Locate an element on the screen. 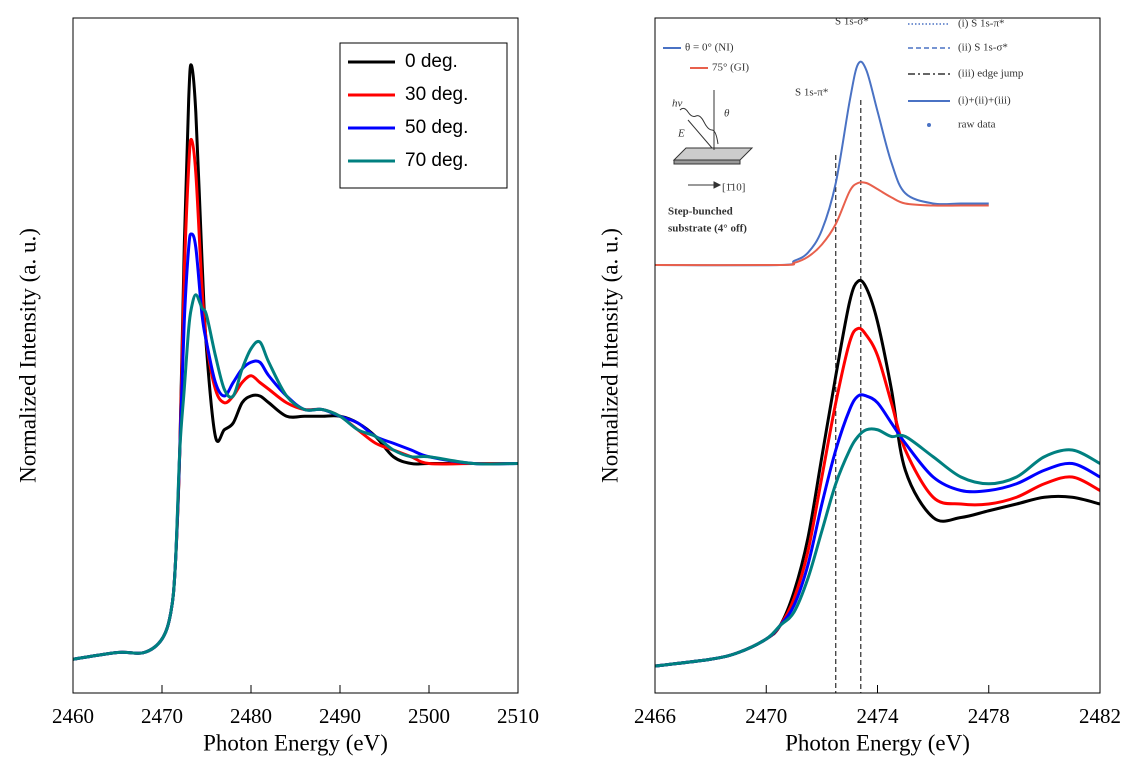  x-tick-label: 2510 is located at coordinates (518, 716).